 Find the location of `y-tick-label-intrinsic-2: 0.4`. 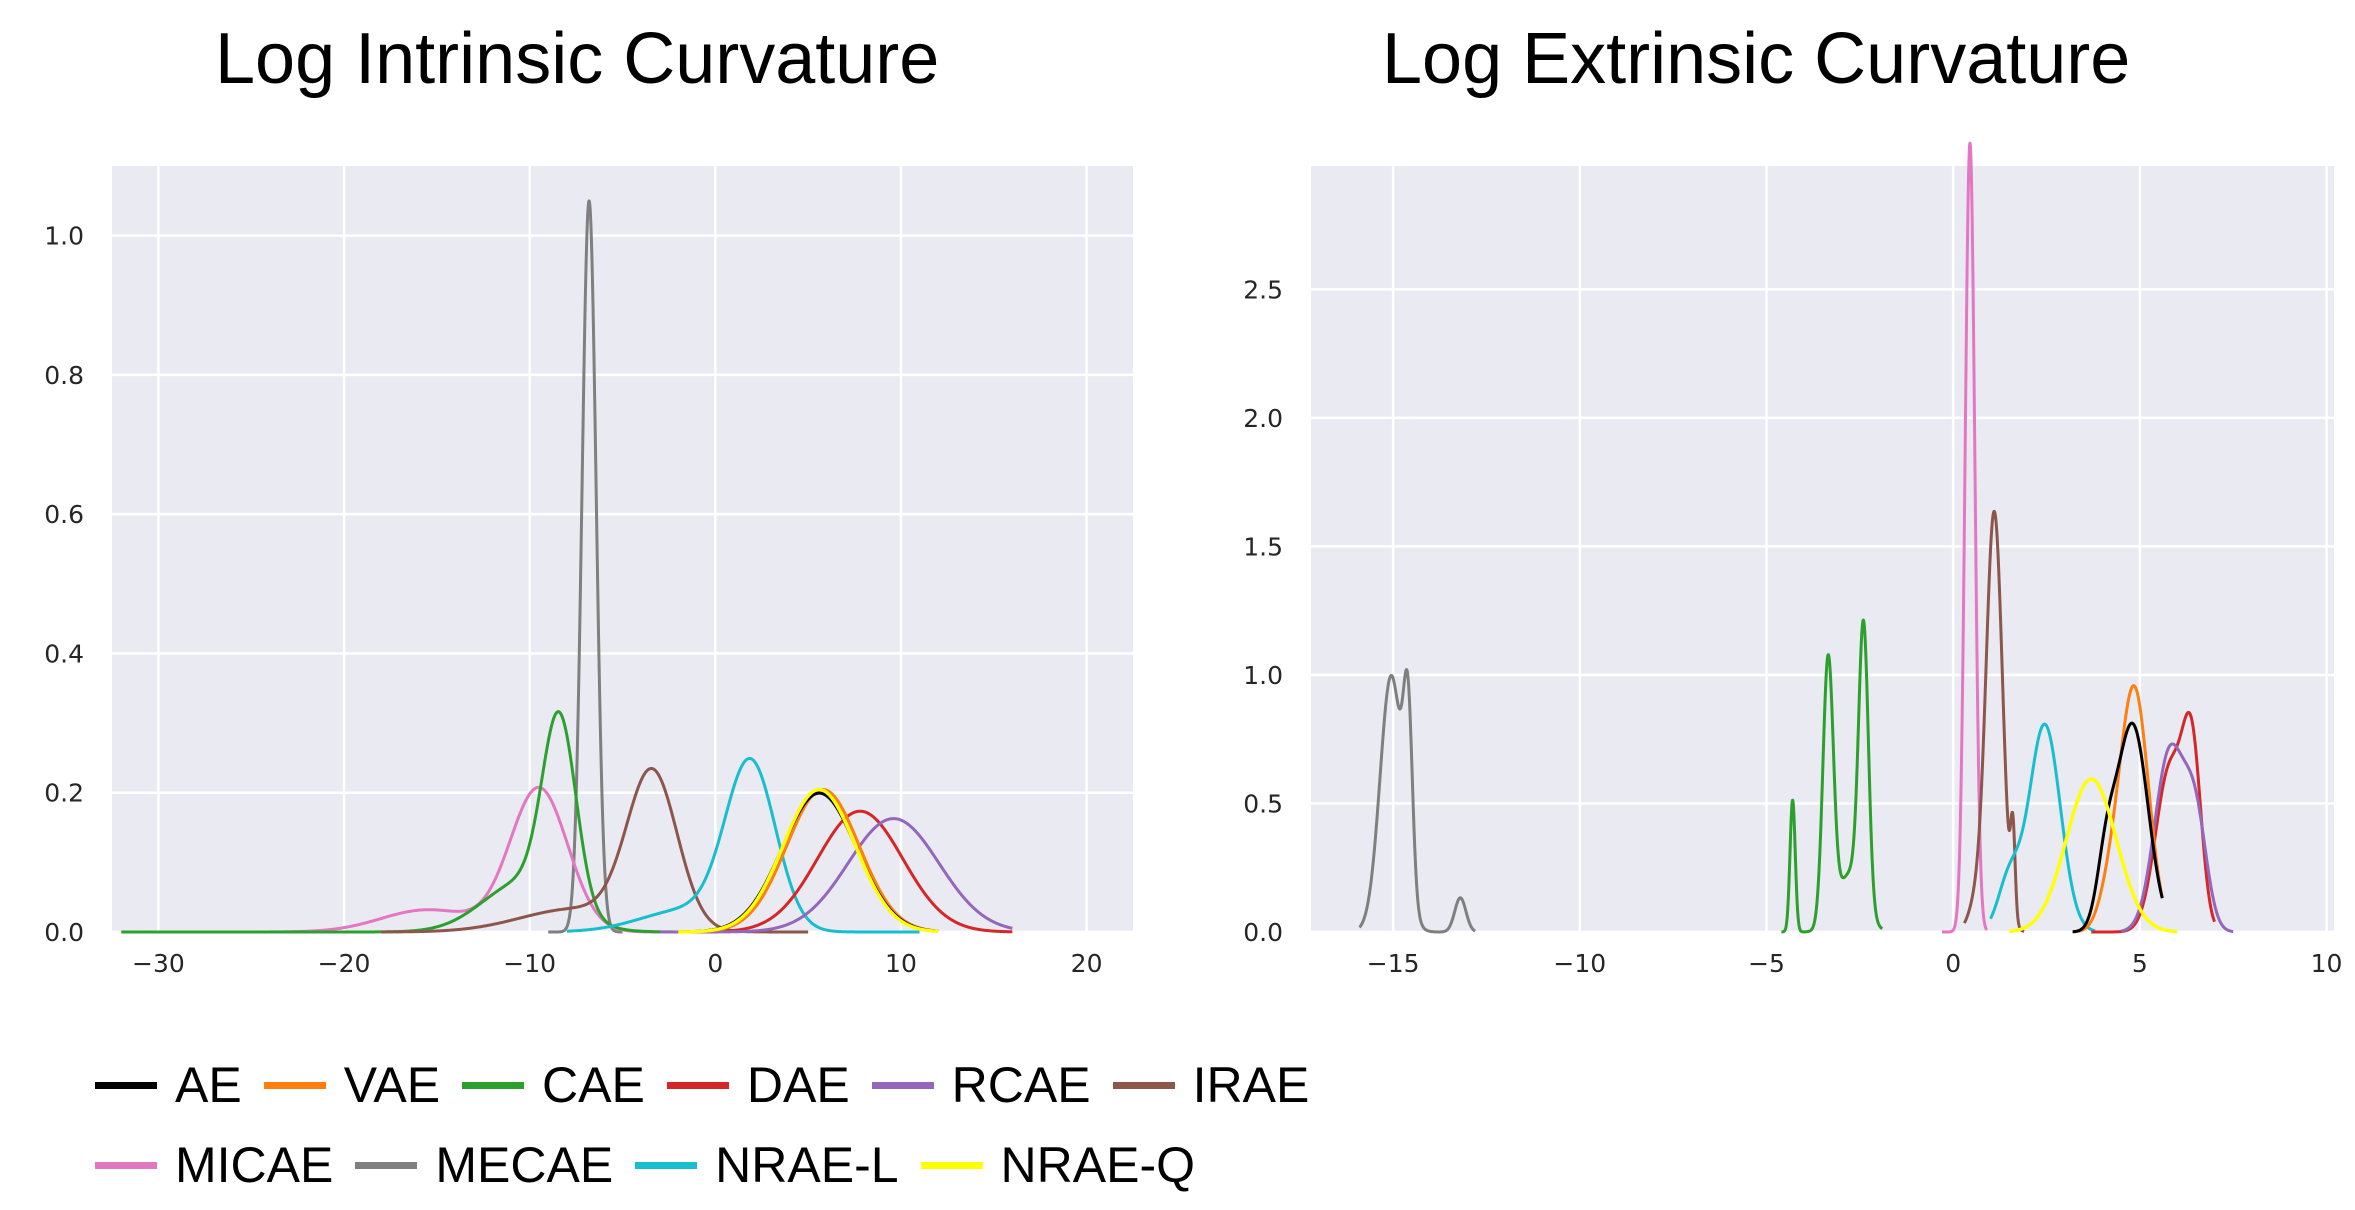

y-tick-label-intrinsic-2: 0.4 is located at coordinates (64, 653).